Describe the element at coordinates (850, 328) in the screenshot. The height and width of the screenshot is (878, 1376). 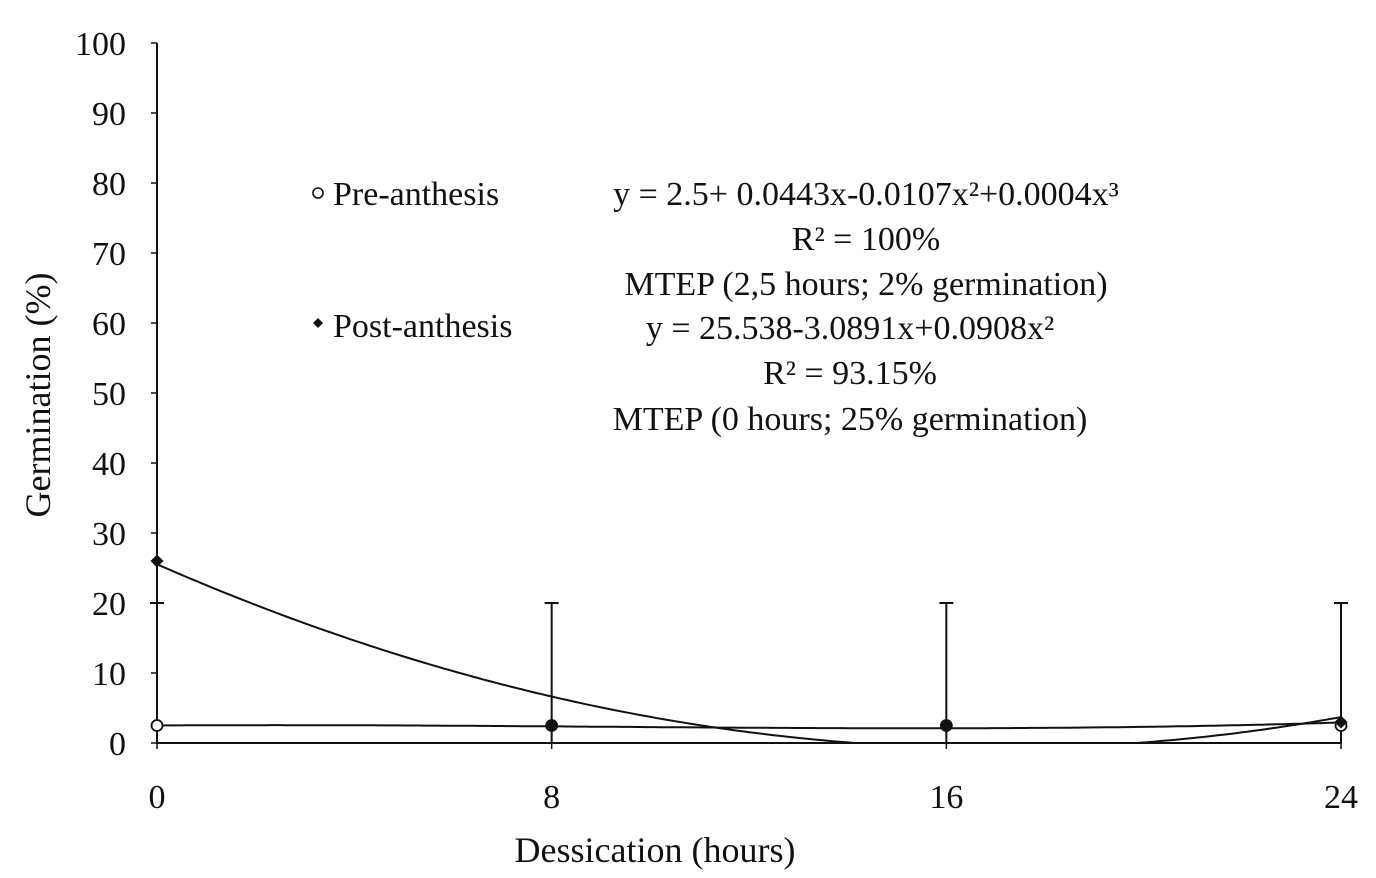
I see `post-anthesis-equation: y = 25.538-3.0891x+0.0908x²` at that location.